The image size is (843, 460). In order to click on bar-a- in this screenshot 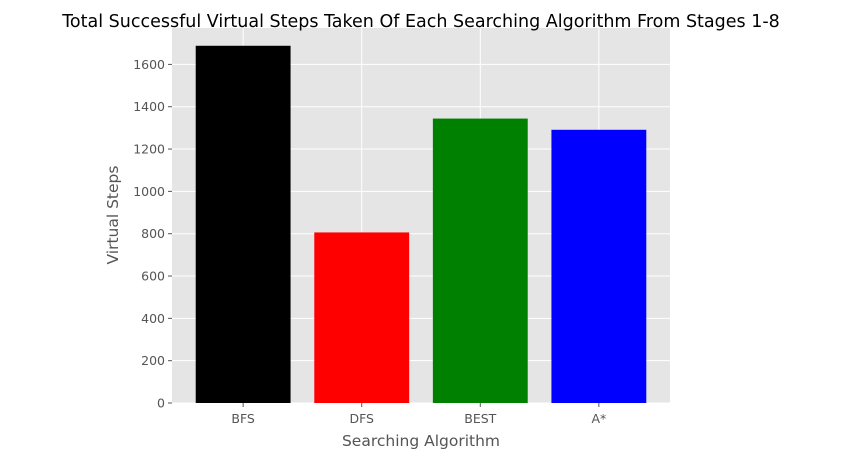, I will do `click(599, 266)`.